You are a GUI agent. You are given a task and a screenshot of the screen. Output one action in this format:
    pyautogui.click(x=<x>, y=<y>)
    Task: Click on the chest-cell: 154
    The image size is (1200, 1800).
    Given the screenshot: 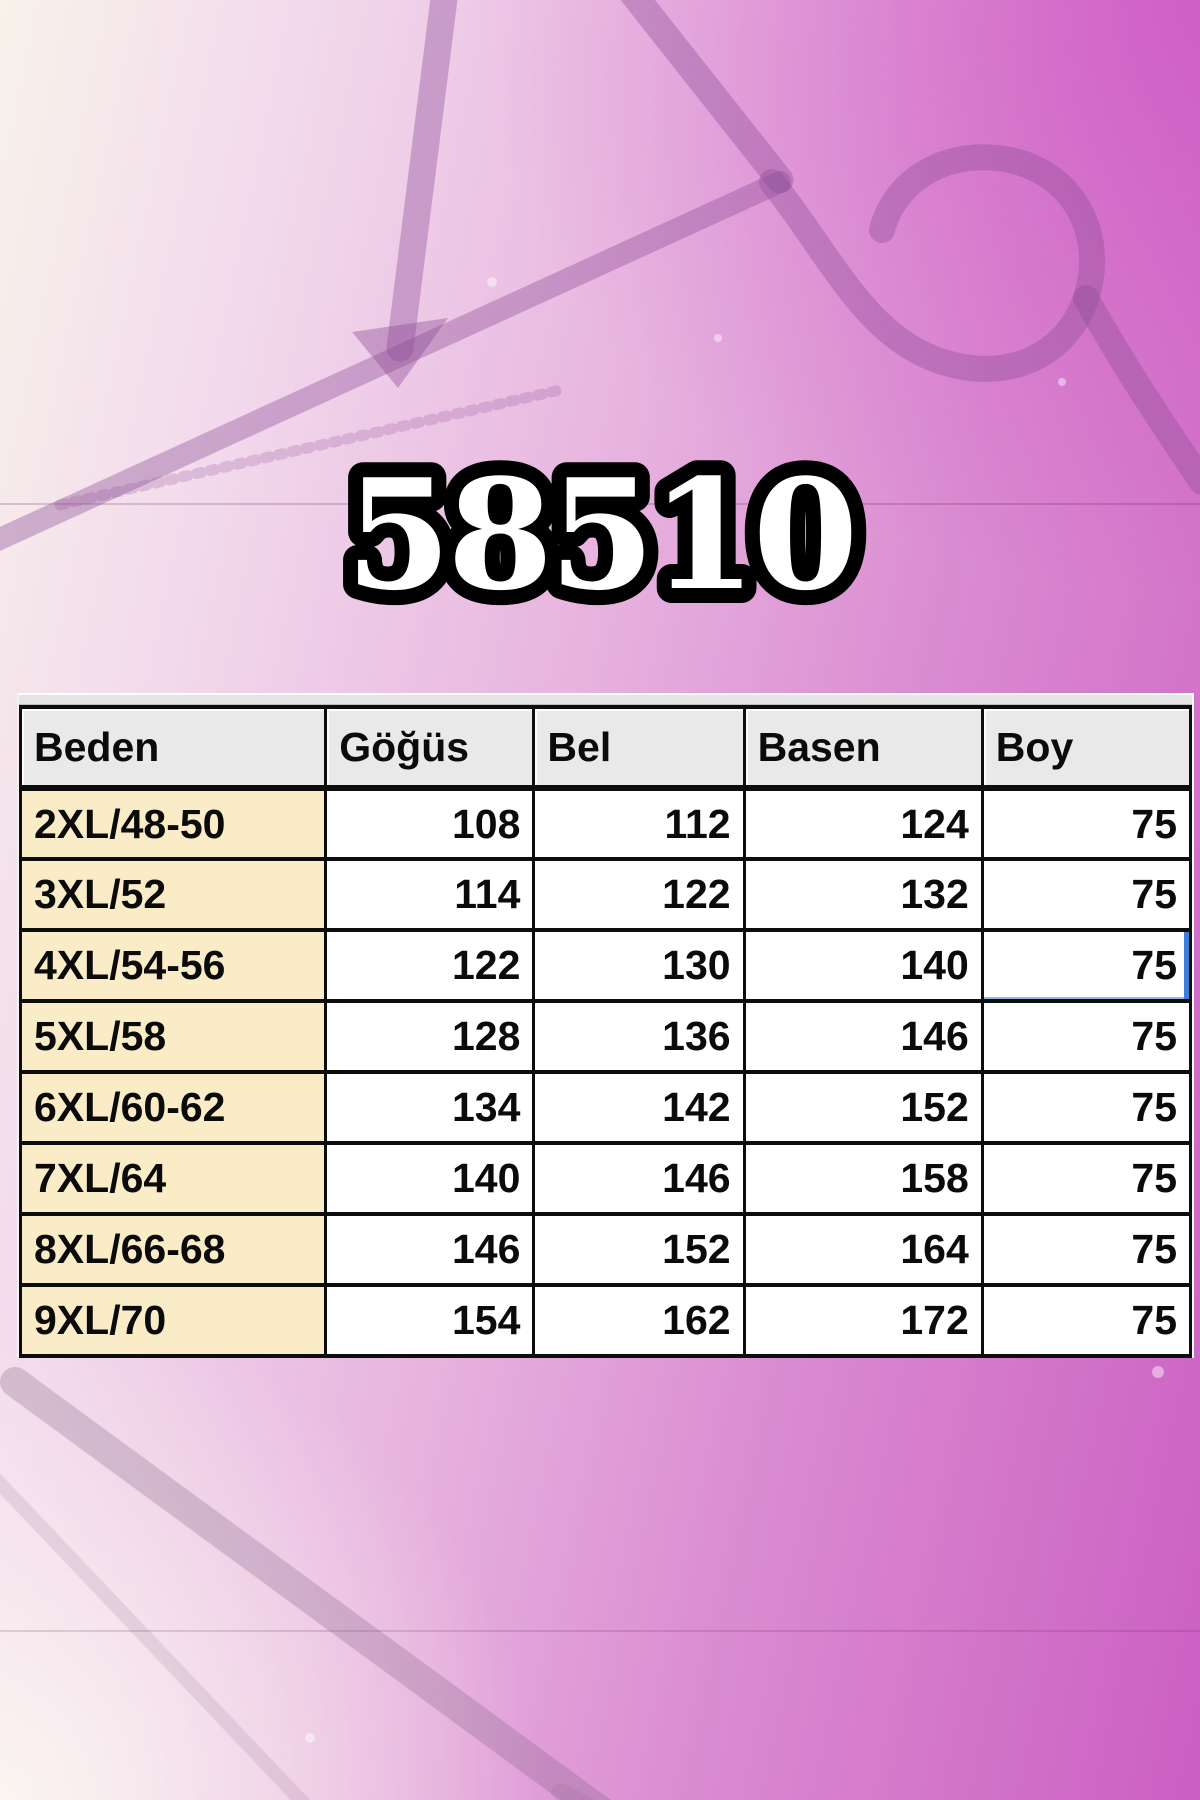 What is the action you would take?
    pyautogui.click(x=430, y=1320)
    